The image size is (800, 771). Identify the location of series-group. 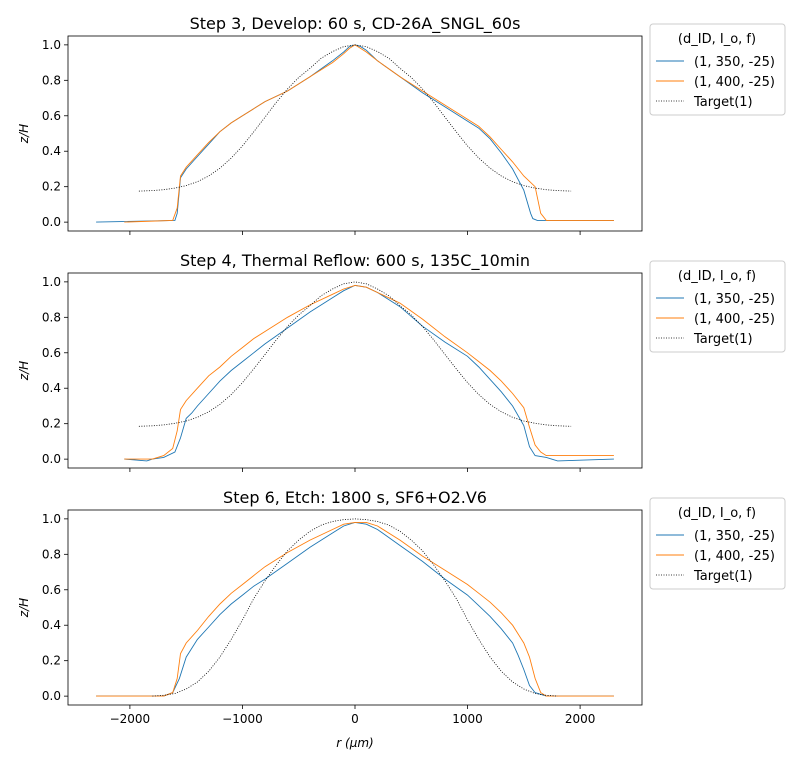
(369, 371).